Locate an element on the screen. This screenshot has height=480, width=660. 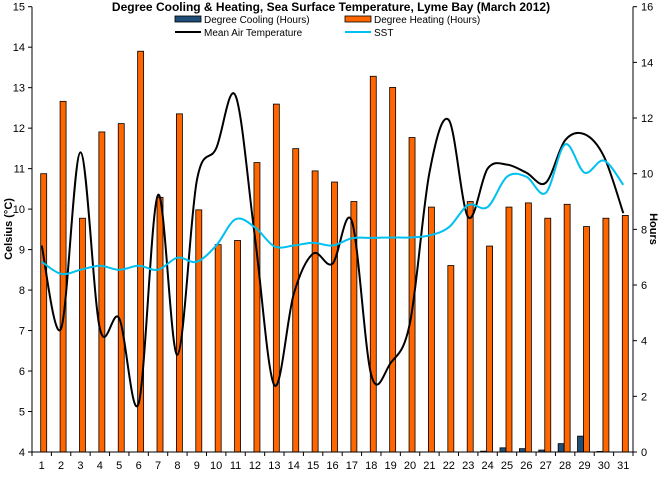
y-tick-label: 10 is located at coordinates (19, 210).